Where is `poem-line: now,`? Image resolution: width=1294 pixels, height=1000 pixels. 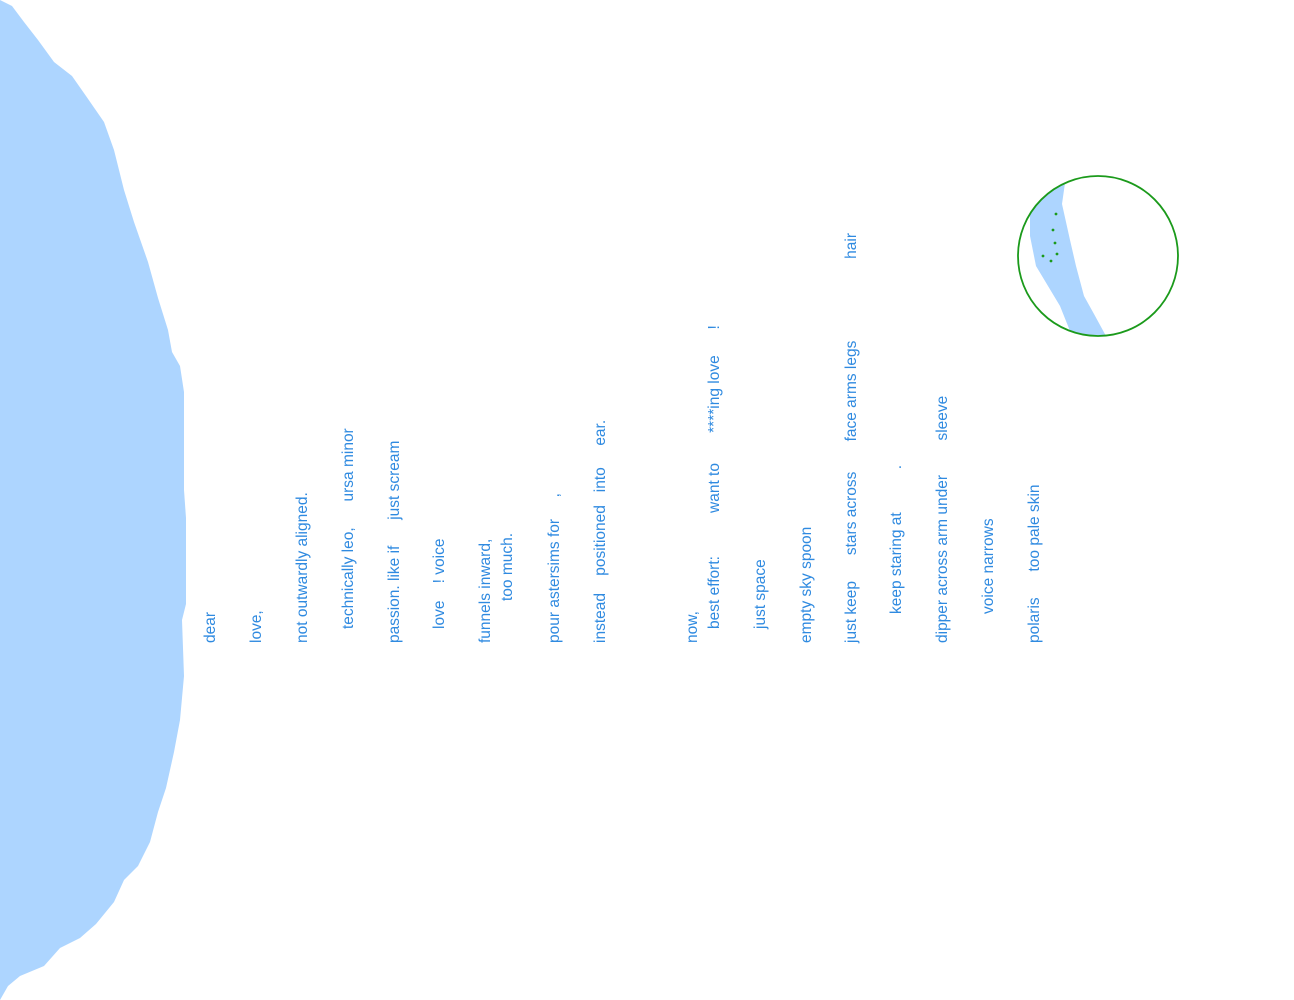 poem-line: now, is located at coordinates (692, 627).